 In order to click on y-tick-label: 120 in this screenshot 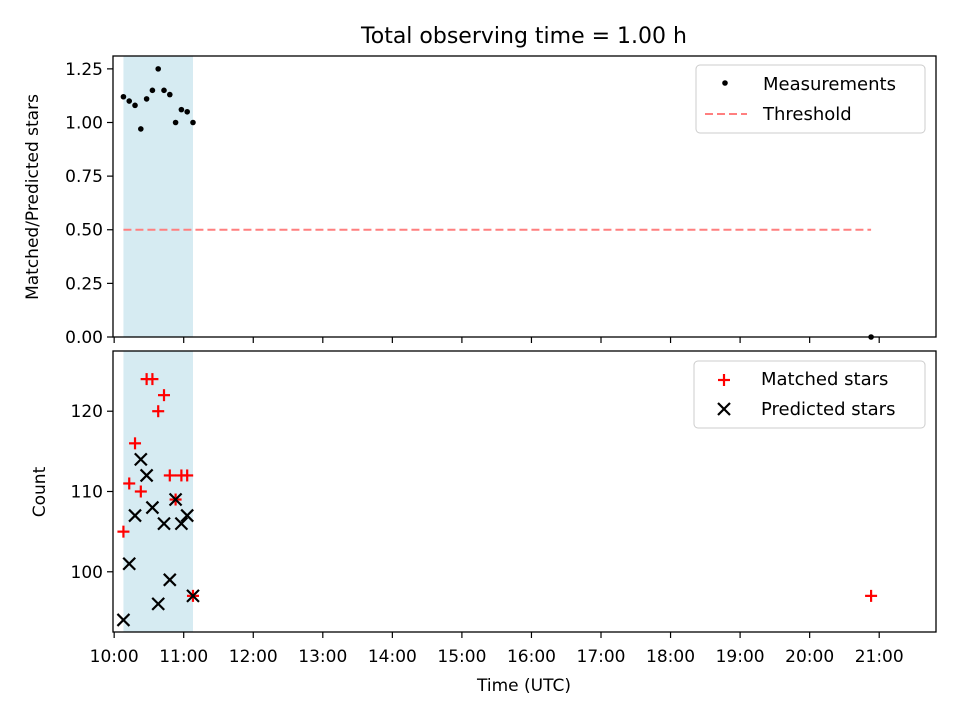, I will do `click(87, 412)`.